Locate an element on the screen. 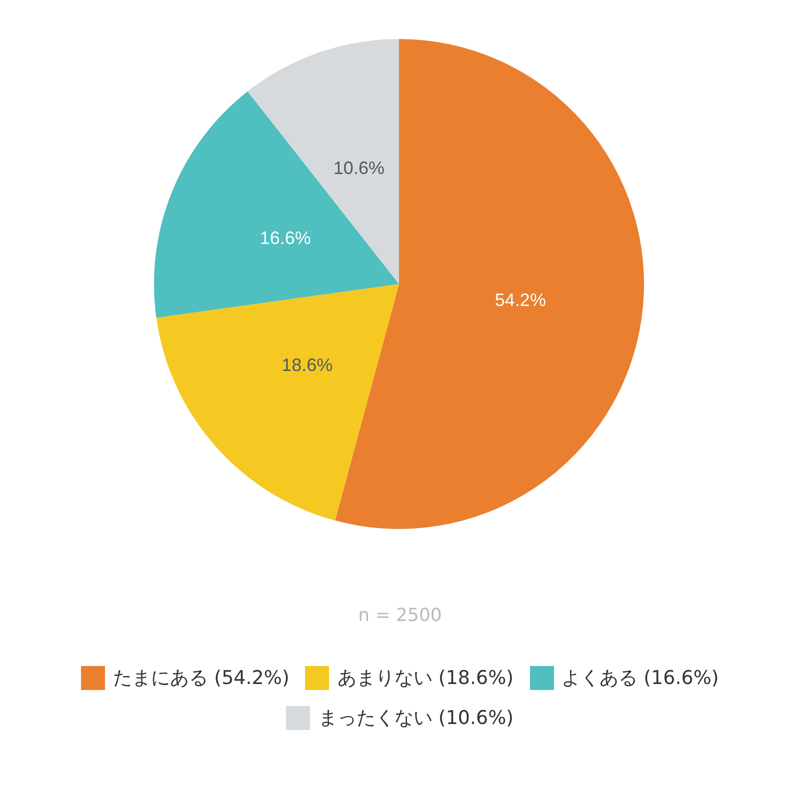  legend-label: よくある (16.6%) is located at coordinates (640, 678).